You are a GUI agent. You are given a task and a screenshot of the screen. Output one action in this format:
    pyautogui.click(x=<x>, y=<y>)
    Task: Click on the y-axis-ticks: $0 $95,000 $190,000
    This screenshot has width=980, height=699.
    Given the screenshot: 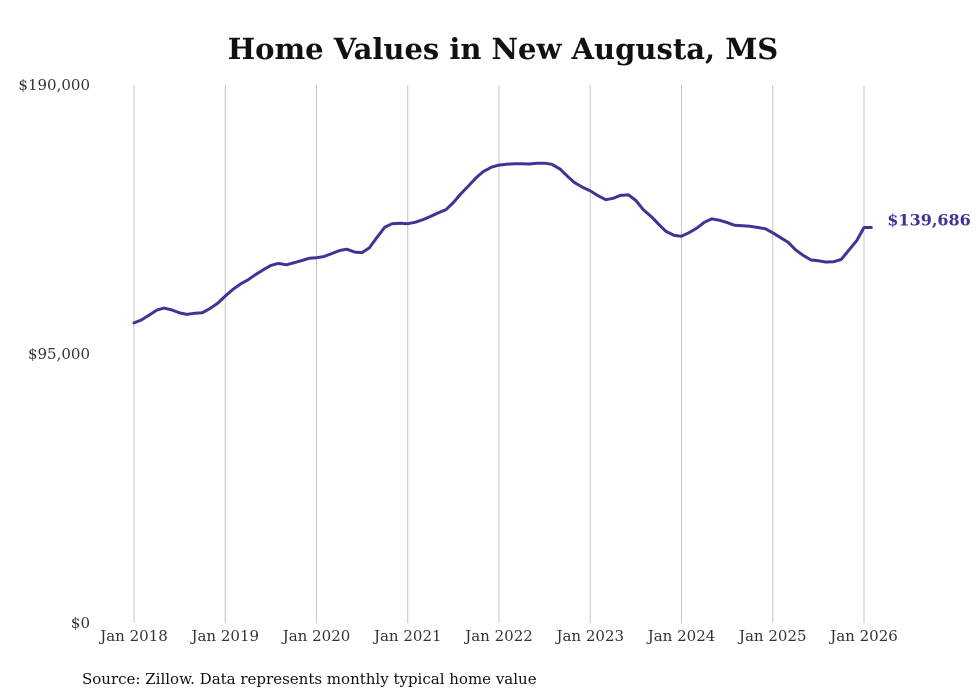 What is the action you would take?
    pyautogui.click(x=54, y=354)
    